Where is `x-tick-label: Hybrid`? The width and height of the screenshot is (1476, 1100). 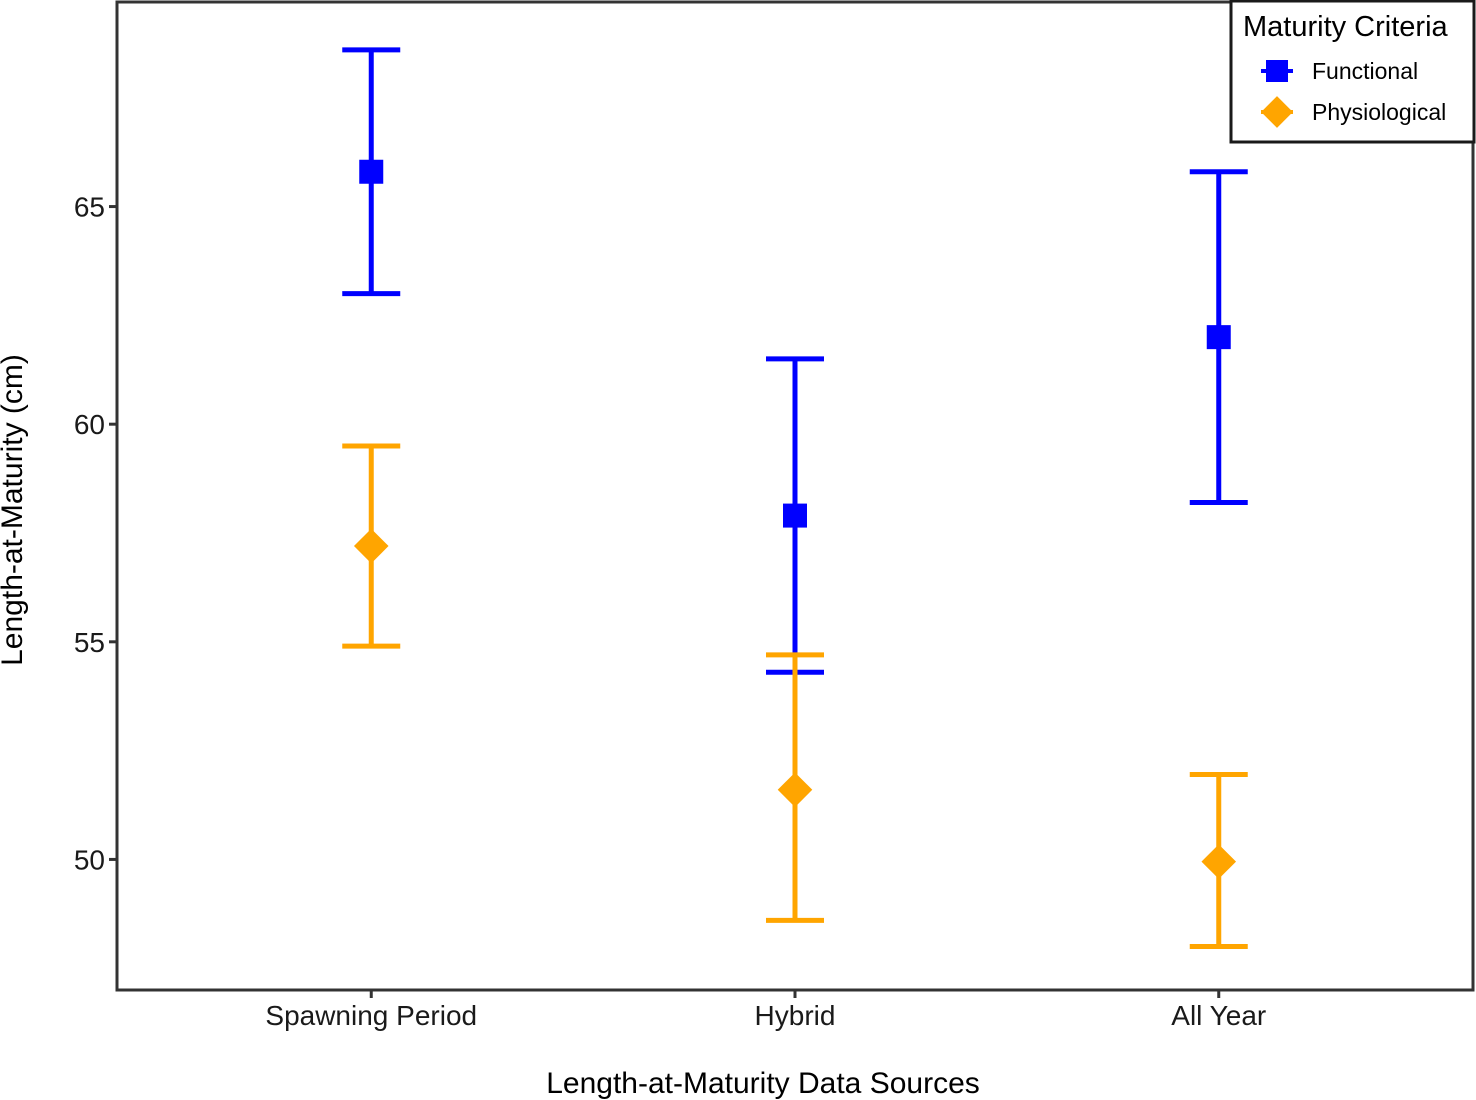
x-tick-label: Hybrid is located at coordinates (795, 1015).